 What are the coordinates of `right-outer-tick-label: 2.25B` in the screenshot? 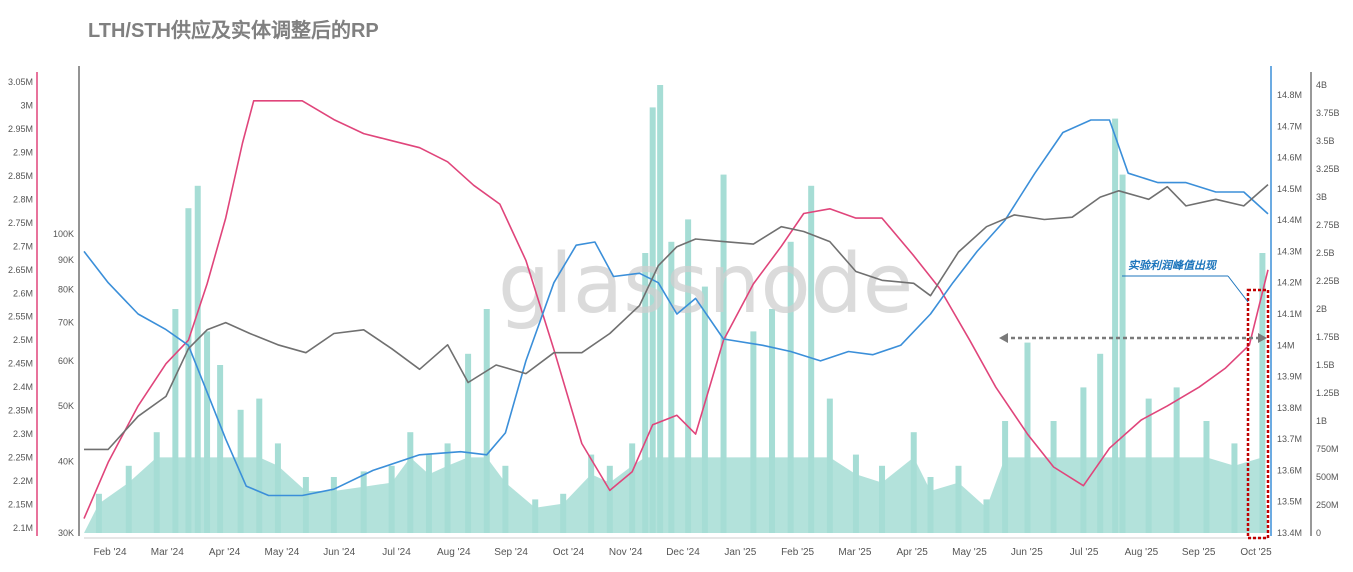 It's located at (1328, 281).